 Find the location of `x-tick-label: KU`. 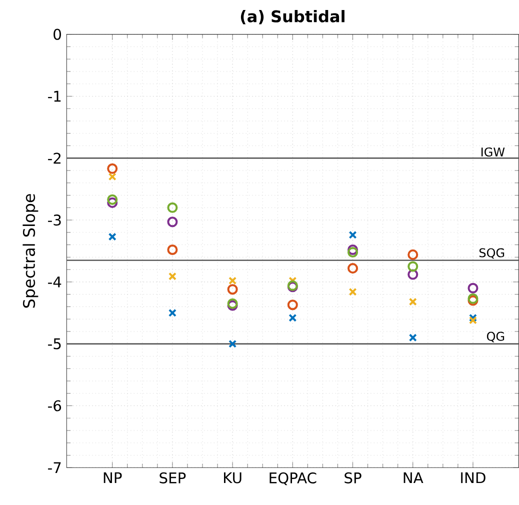

x-tick-label: KU is located at coordinates (233, 478).